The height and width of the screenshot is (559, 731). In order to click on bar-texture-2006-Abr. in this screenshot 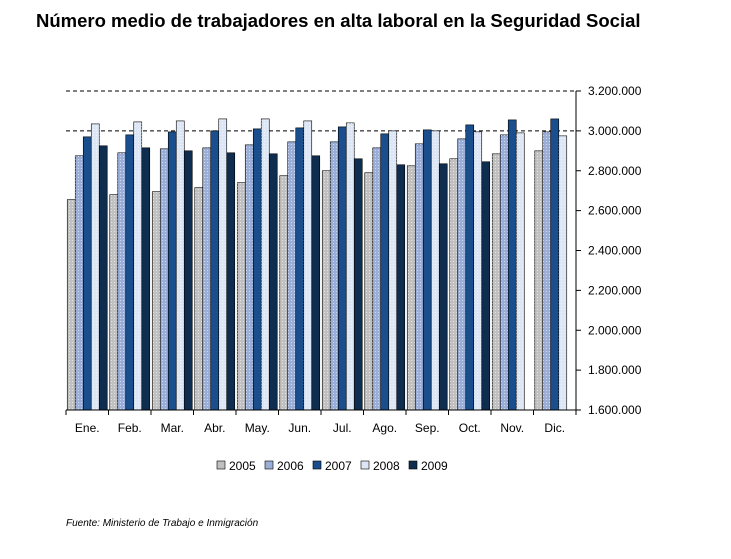, I will do `click(206, 278)`.